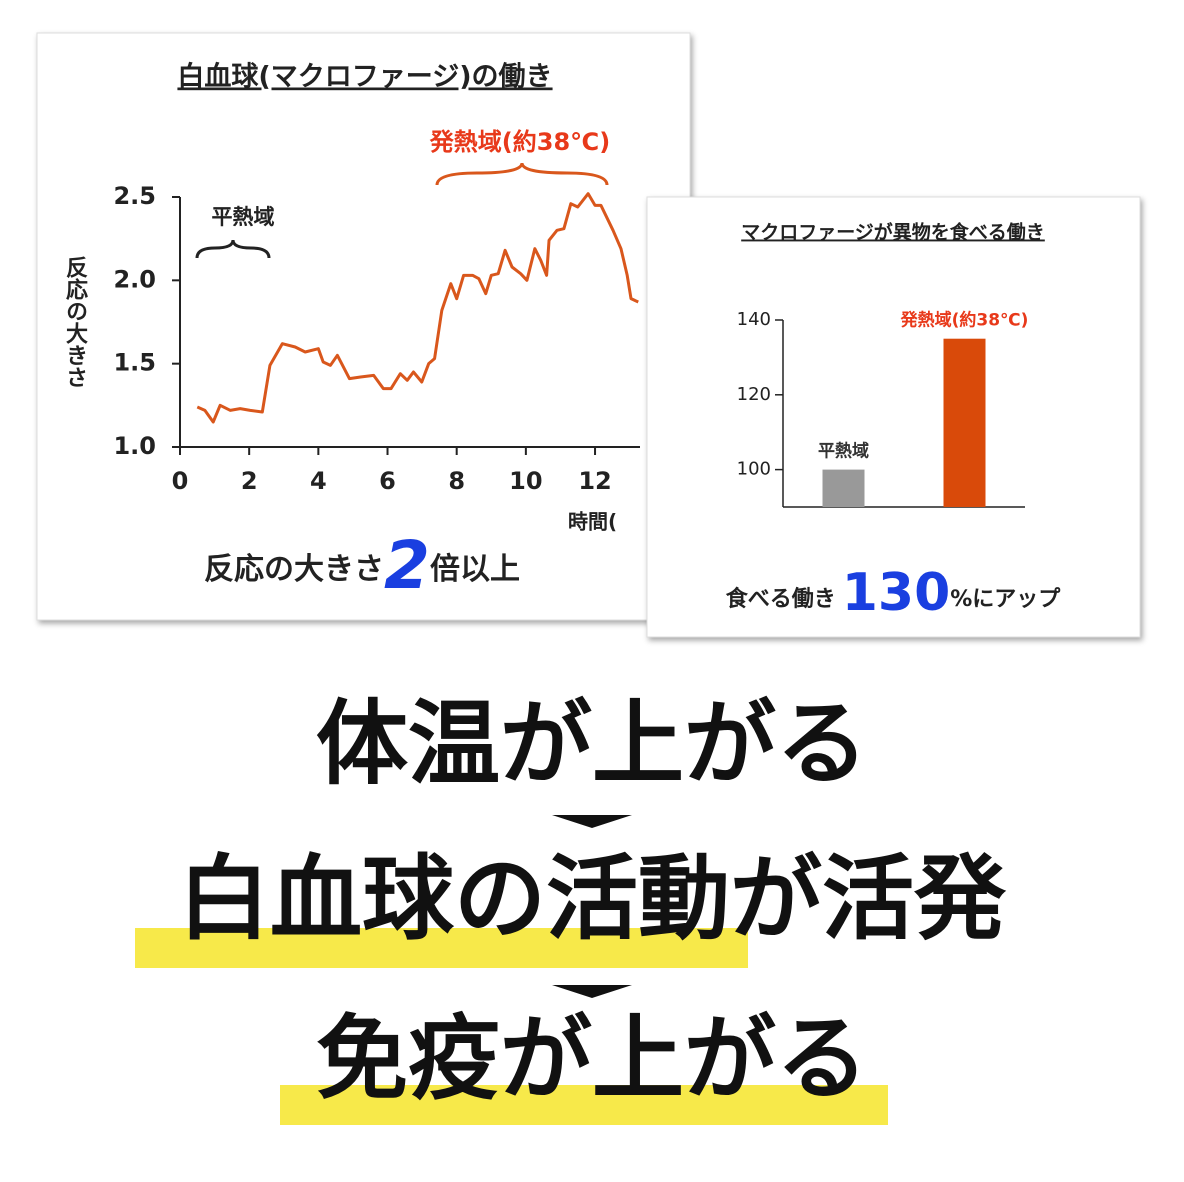  I want to click on line-series, so click(417, 308).